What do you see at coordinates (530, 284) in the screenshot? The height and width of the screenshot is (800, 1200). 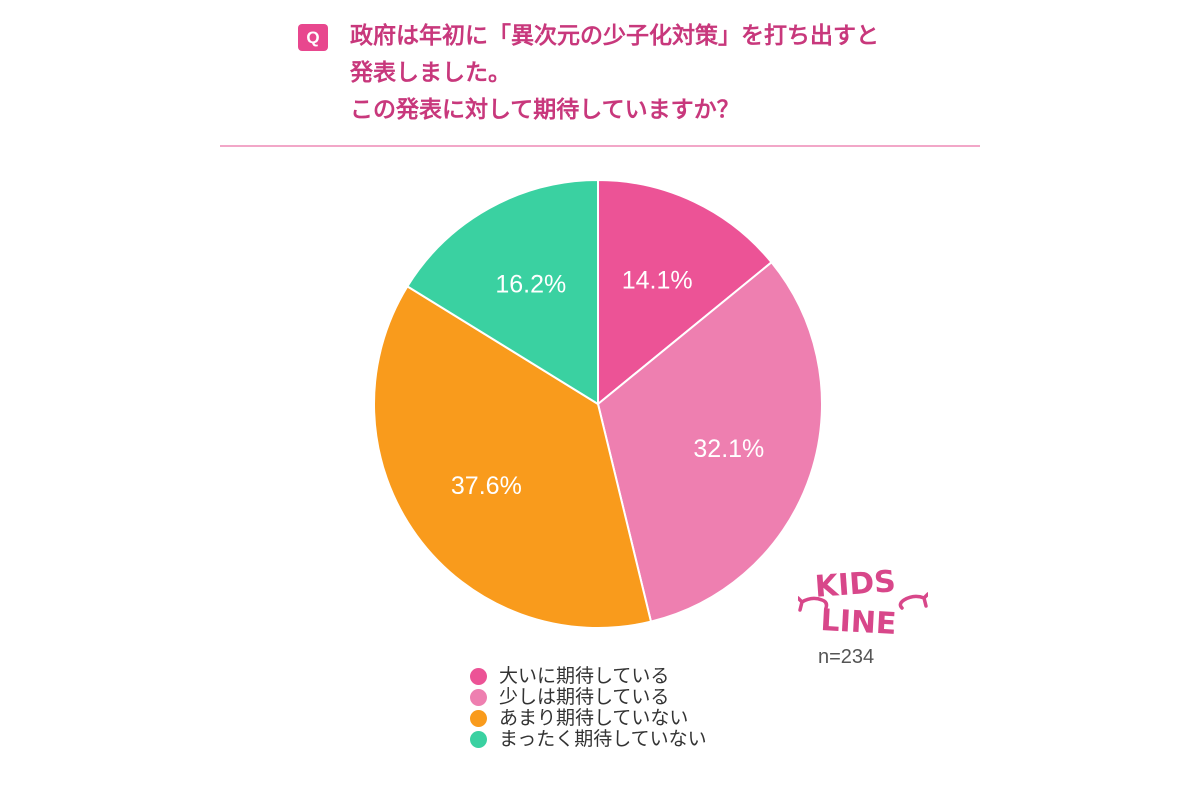 I see `pie-slice-label: 16.2%` at bounding box center [530, 284].